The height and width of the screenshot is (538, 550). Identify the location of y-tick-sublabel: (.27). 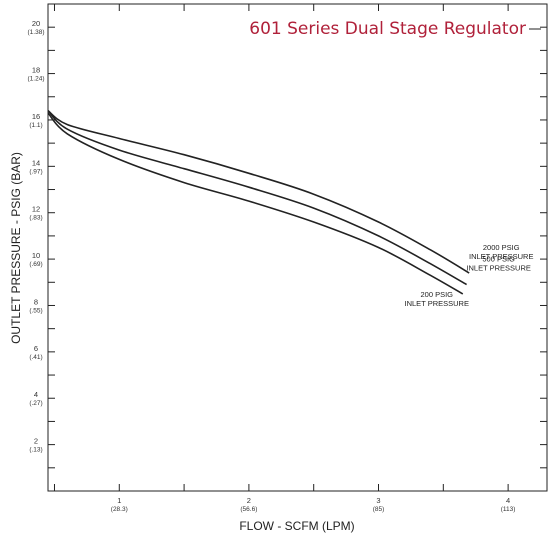
(35, 403).